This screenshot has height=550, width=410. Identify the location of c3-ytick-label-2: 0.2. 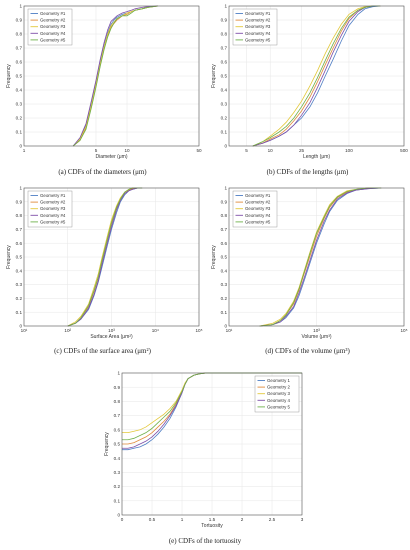
(224, 298).